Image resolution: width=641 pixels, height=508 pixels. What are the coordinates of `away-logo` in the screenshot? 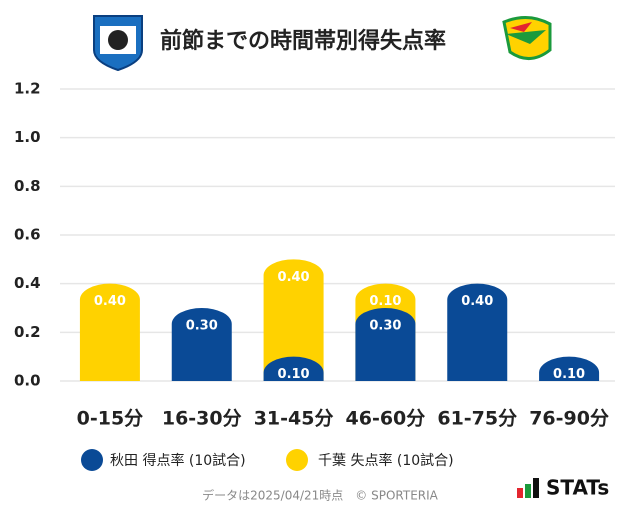 It's located at (527, 38).